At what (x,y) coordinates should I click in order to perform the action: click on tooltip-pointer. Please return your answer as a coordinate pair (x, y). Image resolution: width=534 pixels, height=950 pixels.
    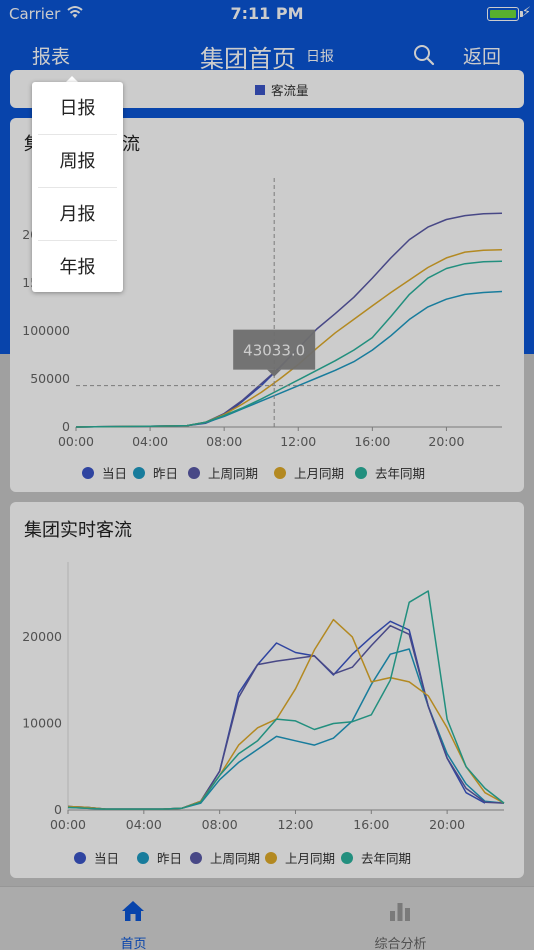
    Looking at the image, I should click on (274, 373).